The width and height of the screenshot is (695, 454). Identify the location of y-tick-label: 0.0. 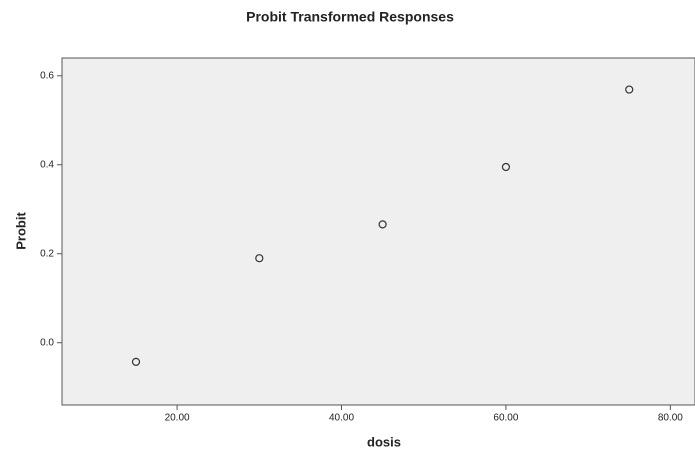
(47, 342).